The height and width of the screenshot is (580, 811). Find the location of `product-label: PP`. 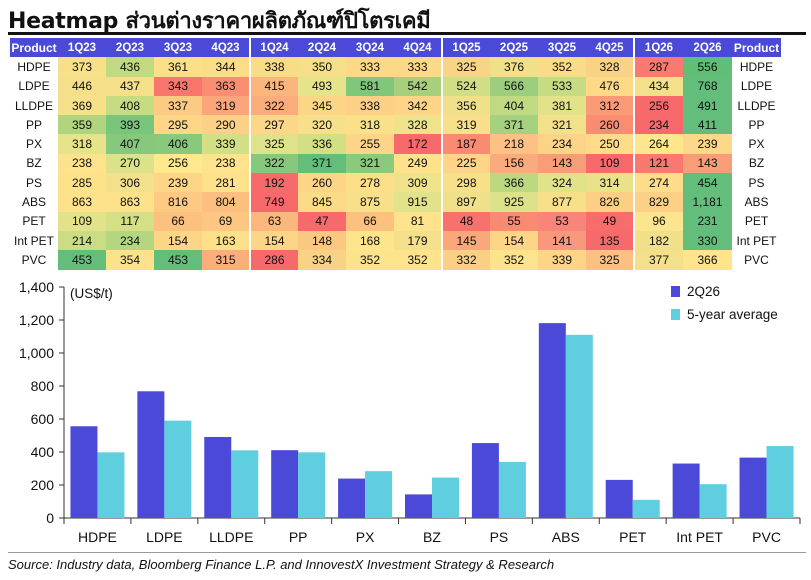

product-label: PP is located at coordinates (34, 125).